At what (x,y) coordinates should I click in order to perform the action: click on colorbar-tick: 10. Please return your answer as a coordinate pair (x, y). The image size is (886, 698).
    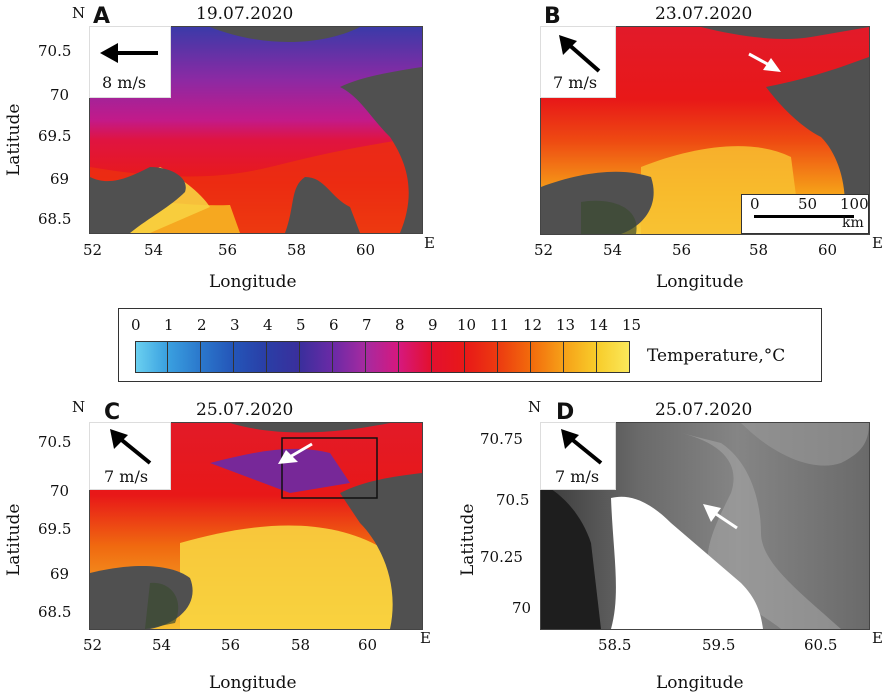
    Looking at the image, I should click on (467, 325).